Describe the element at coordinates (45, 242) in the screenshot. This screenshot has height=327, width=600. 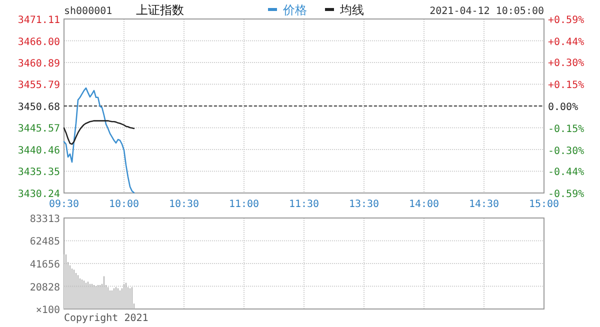
I see `y-tick-label: 62485` at that location.